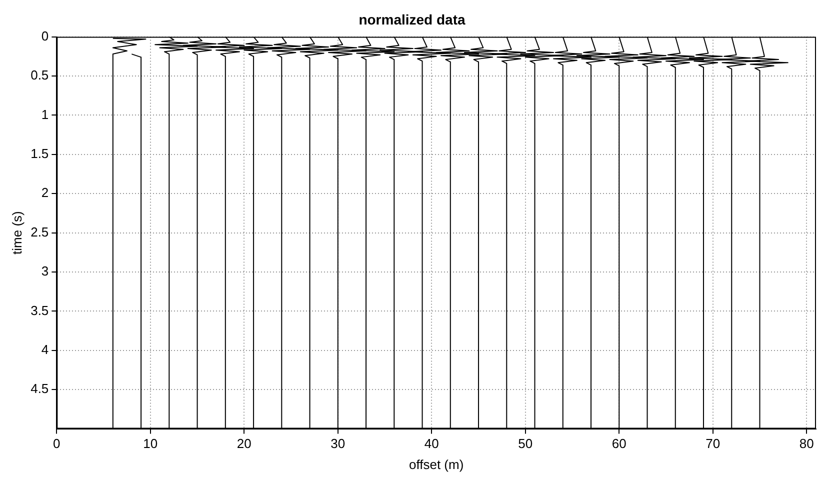 The image size is (830, 483). Describe the element at coordinates (431, 444) in the screenshot. I see `x-tick-label: 40` at that location.